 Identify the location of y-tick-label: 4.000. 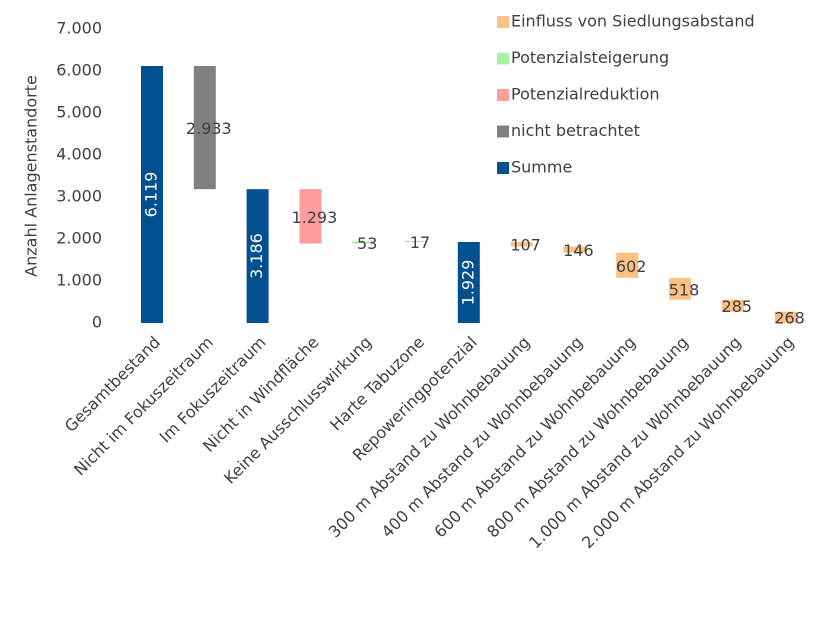
(79, 154).